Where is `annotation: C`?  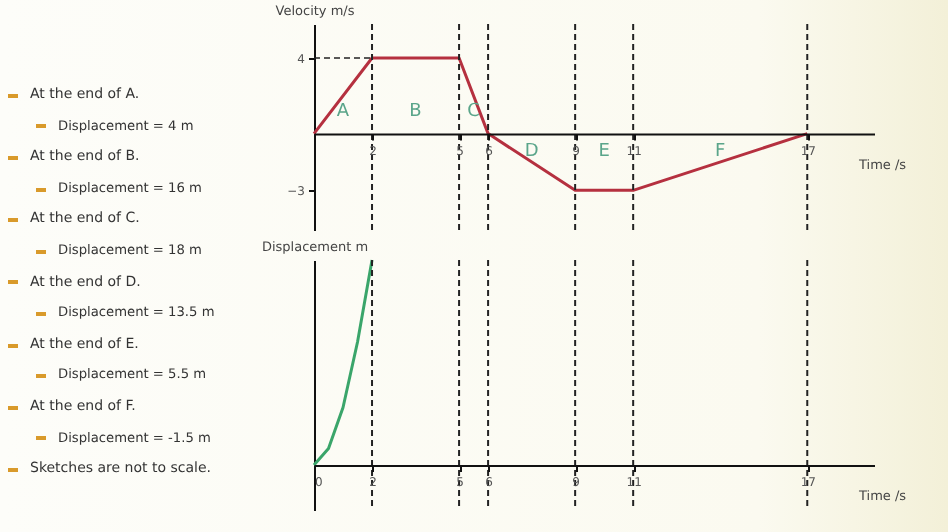
annotation: C is located at coordinates (473, 111).